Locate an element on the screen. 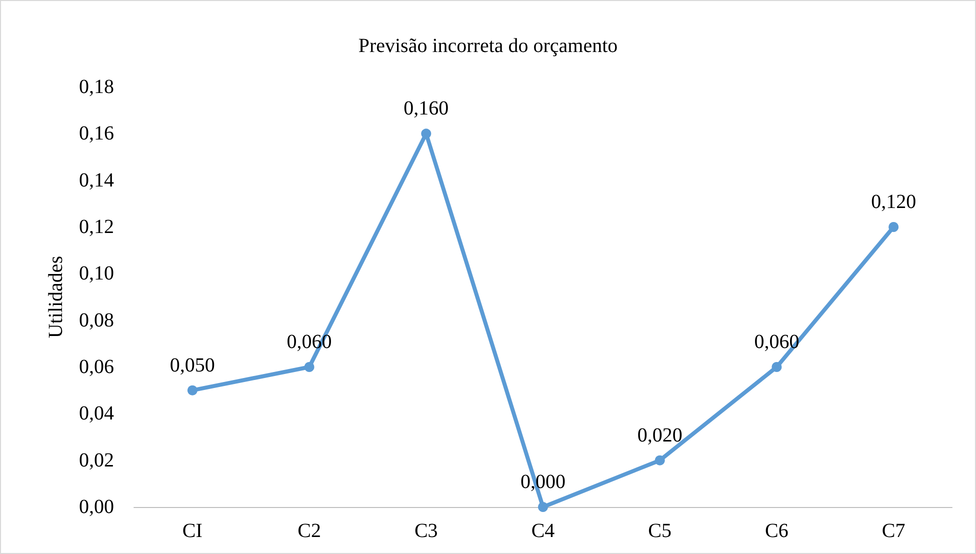 This screenshot has height=554, width=976. data-label: 0,160 is located at coordinates (426, 109).